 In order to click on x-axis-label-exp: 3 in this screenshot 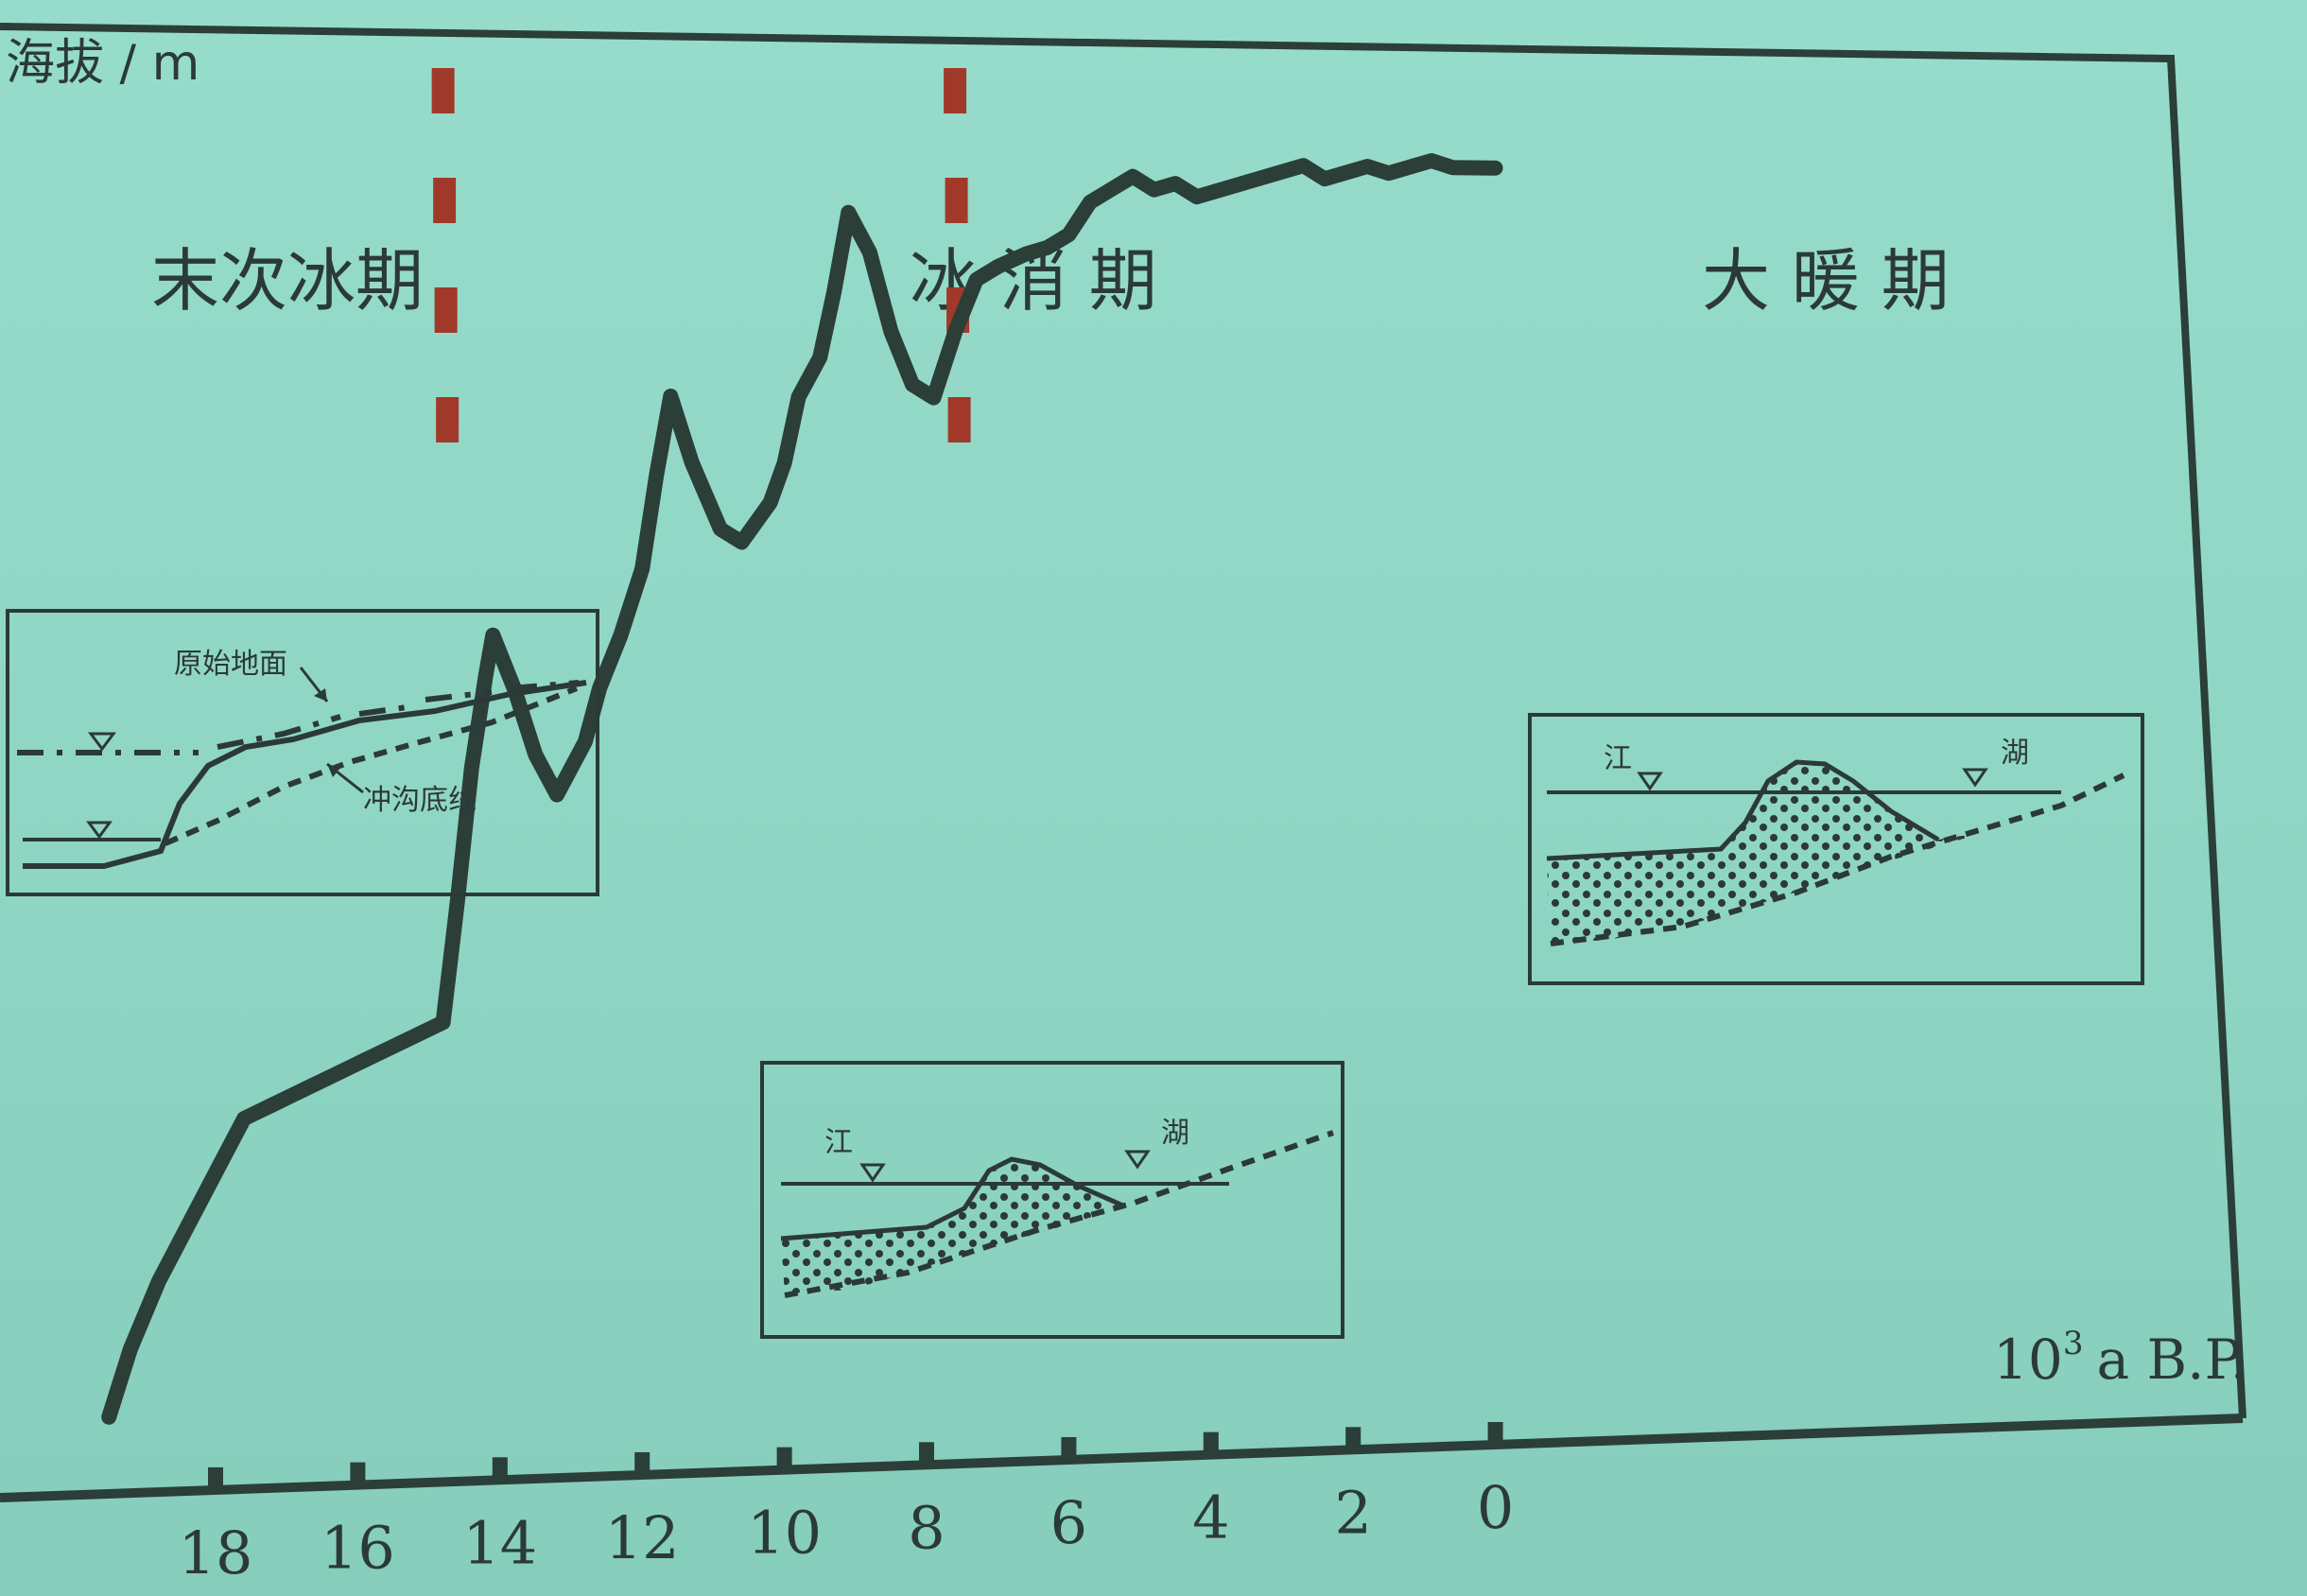, I will do `click(2073, 1344)`.